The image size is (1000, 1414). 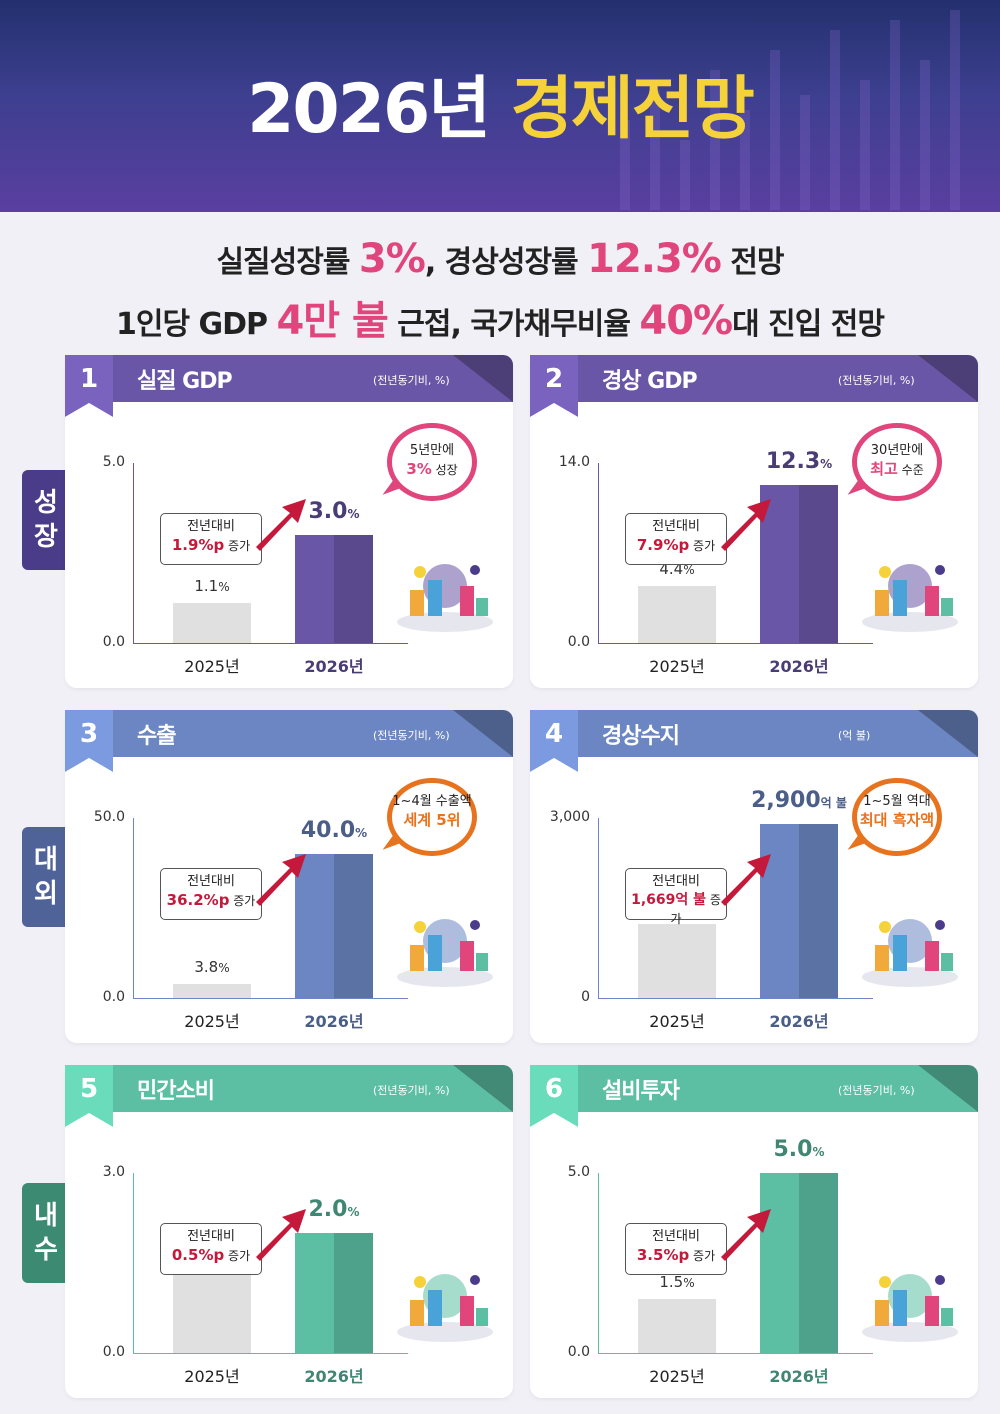 I want to click on bubble-small: 성장, so click(x=444, y=470).